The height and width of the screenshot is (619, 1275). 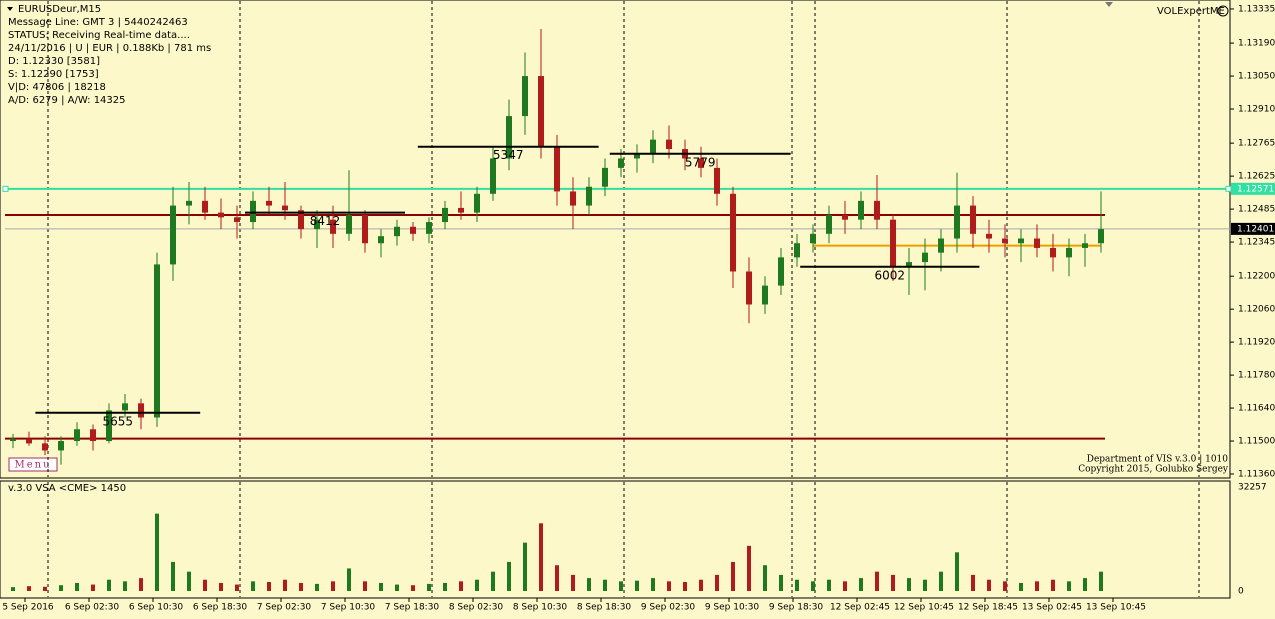 What do you see at coordinates (1256, 210) in the screenshot?
I see `y-tick-label: 1.12485` at bounding box center [1256, 210].